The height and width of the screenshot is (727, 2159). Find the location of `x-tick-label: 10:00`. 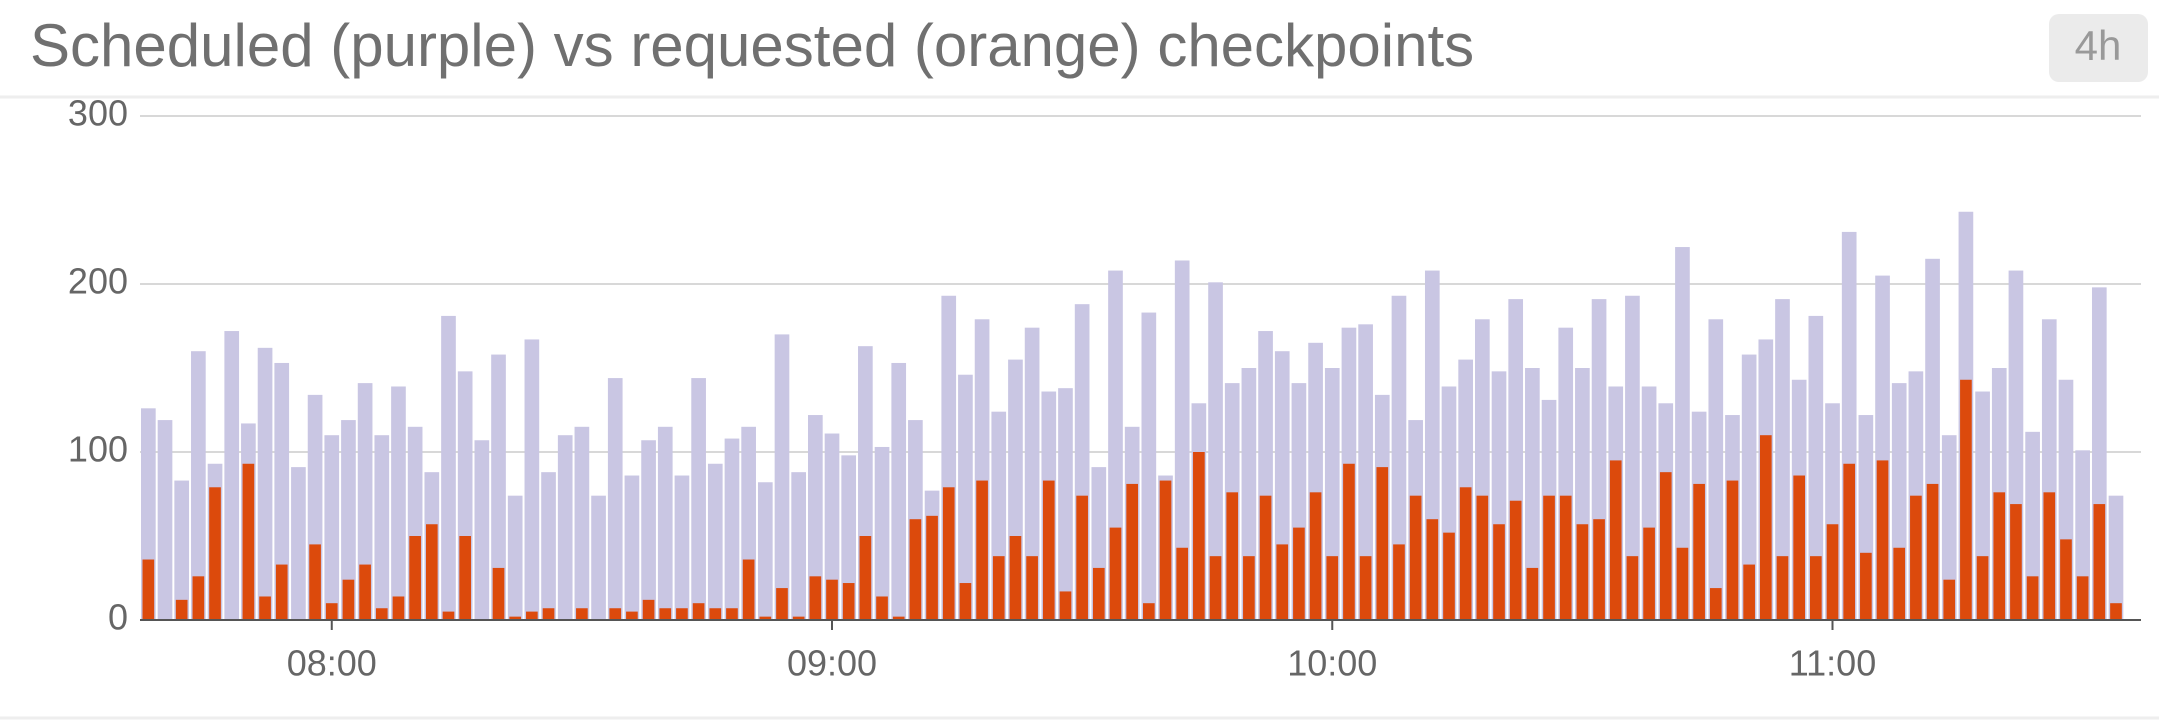

x-tick-label: 10:00 is located at coordinates (1332, 663).